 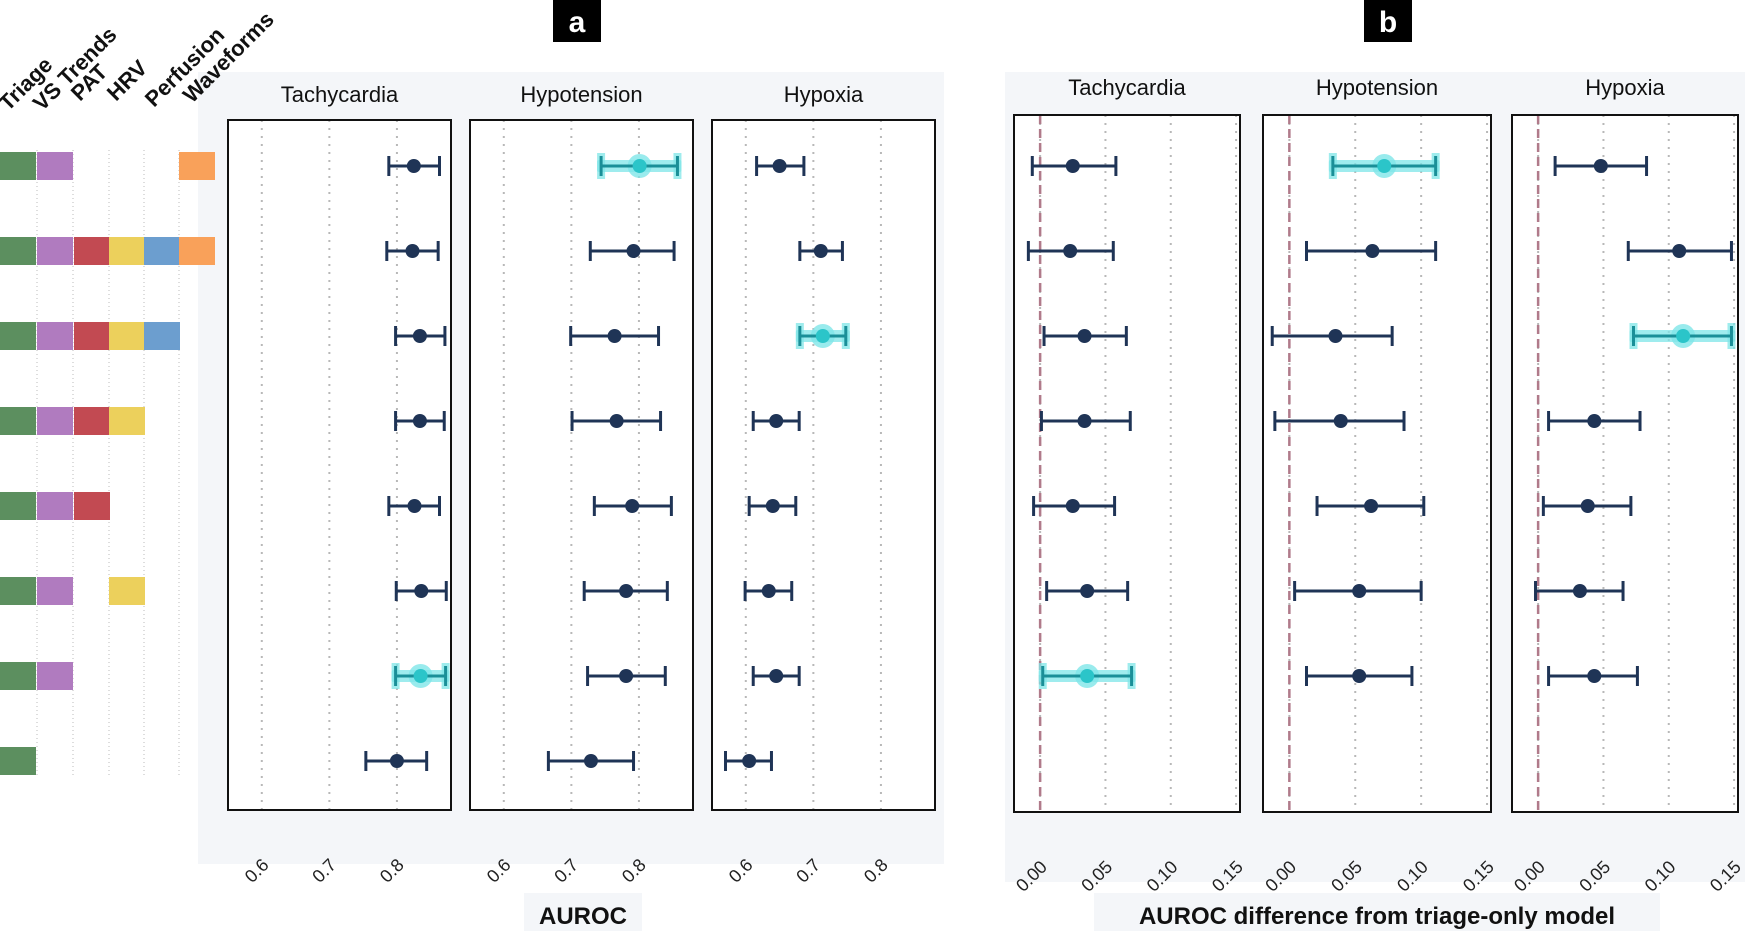 I want to click on panel-a-label: a, so click(x=577, y=22).